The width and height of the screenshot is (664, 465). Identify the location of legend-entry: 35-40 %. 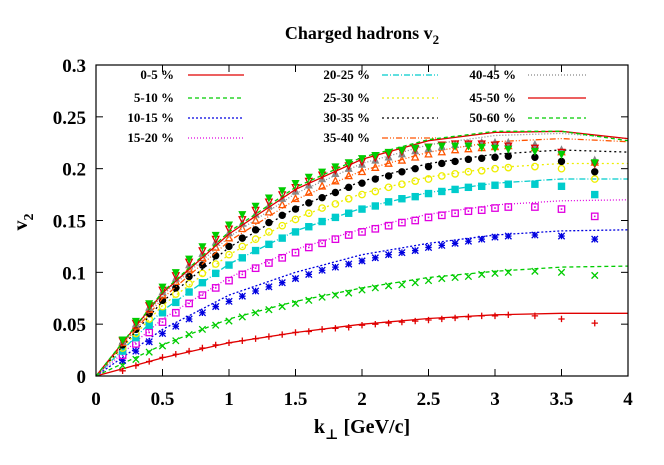
(380, 137).